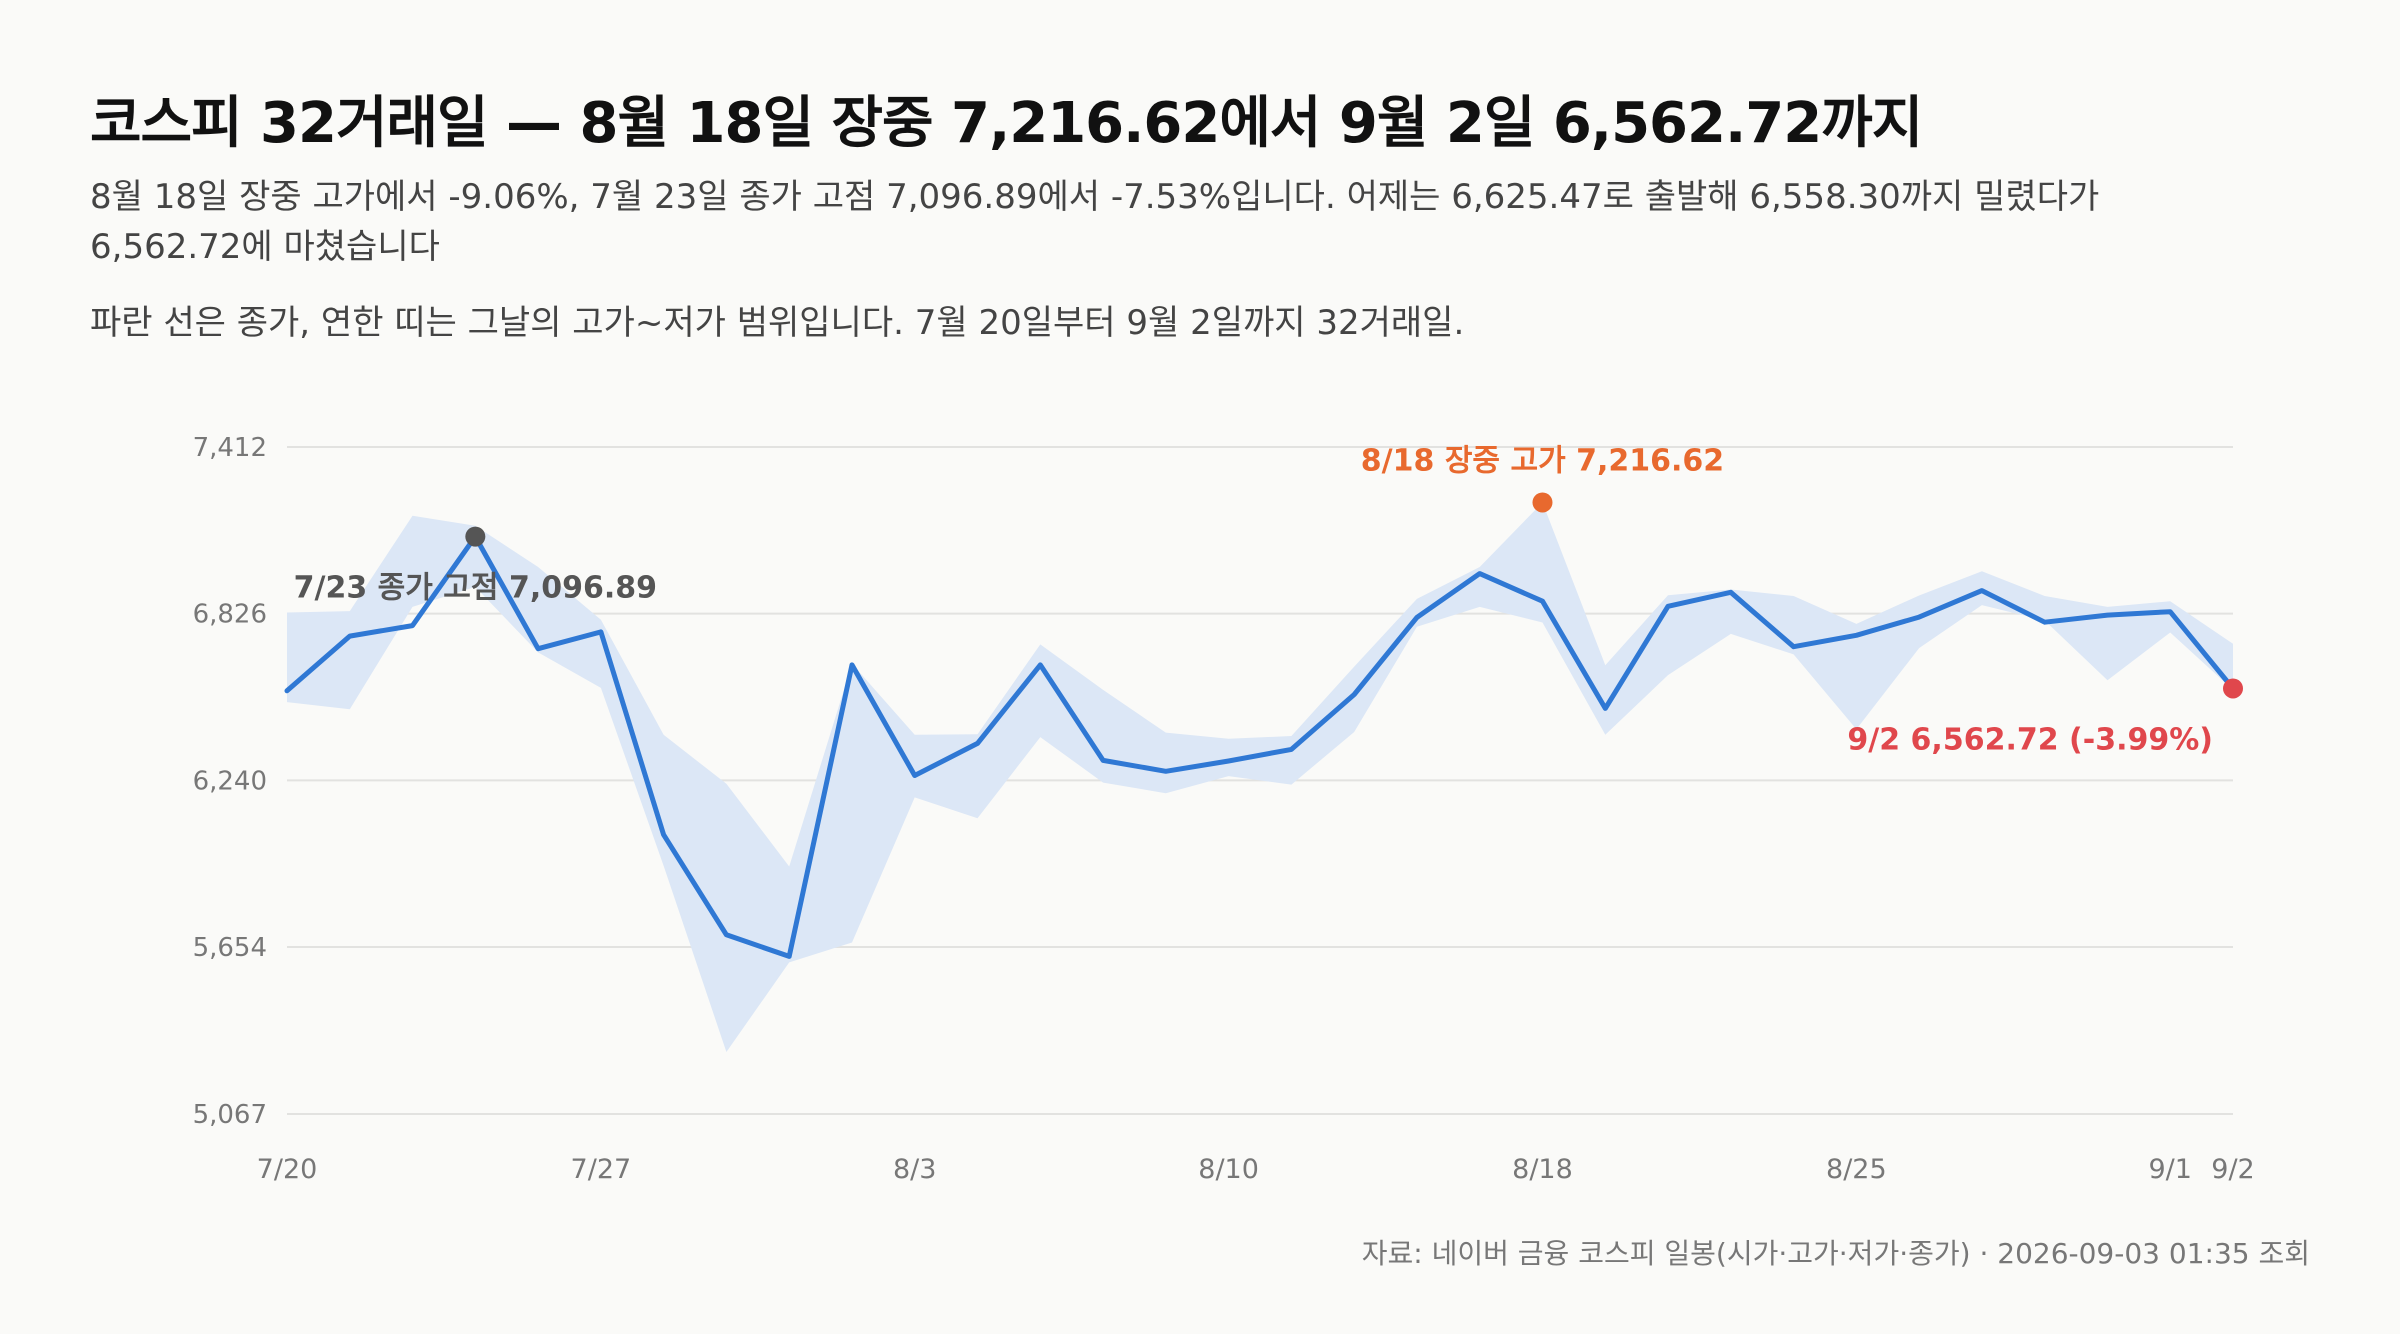  Describe the element at coordinates (2030, 739) in the screenshot. I see `annotation-label-last: 9/2 6,562.72 (-3.99%)` at that location.